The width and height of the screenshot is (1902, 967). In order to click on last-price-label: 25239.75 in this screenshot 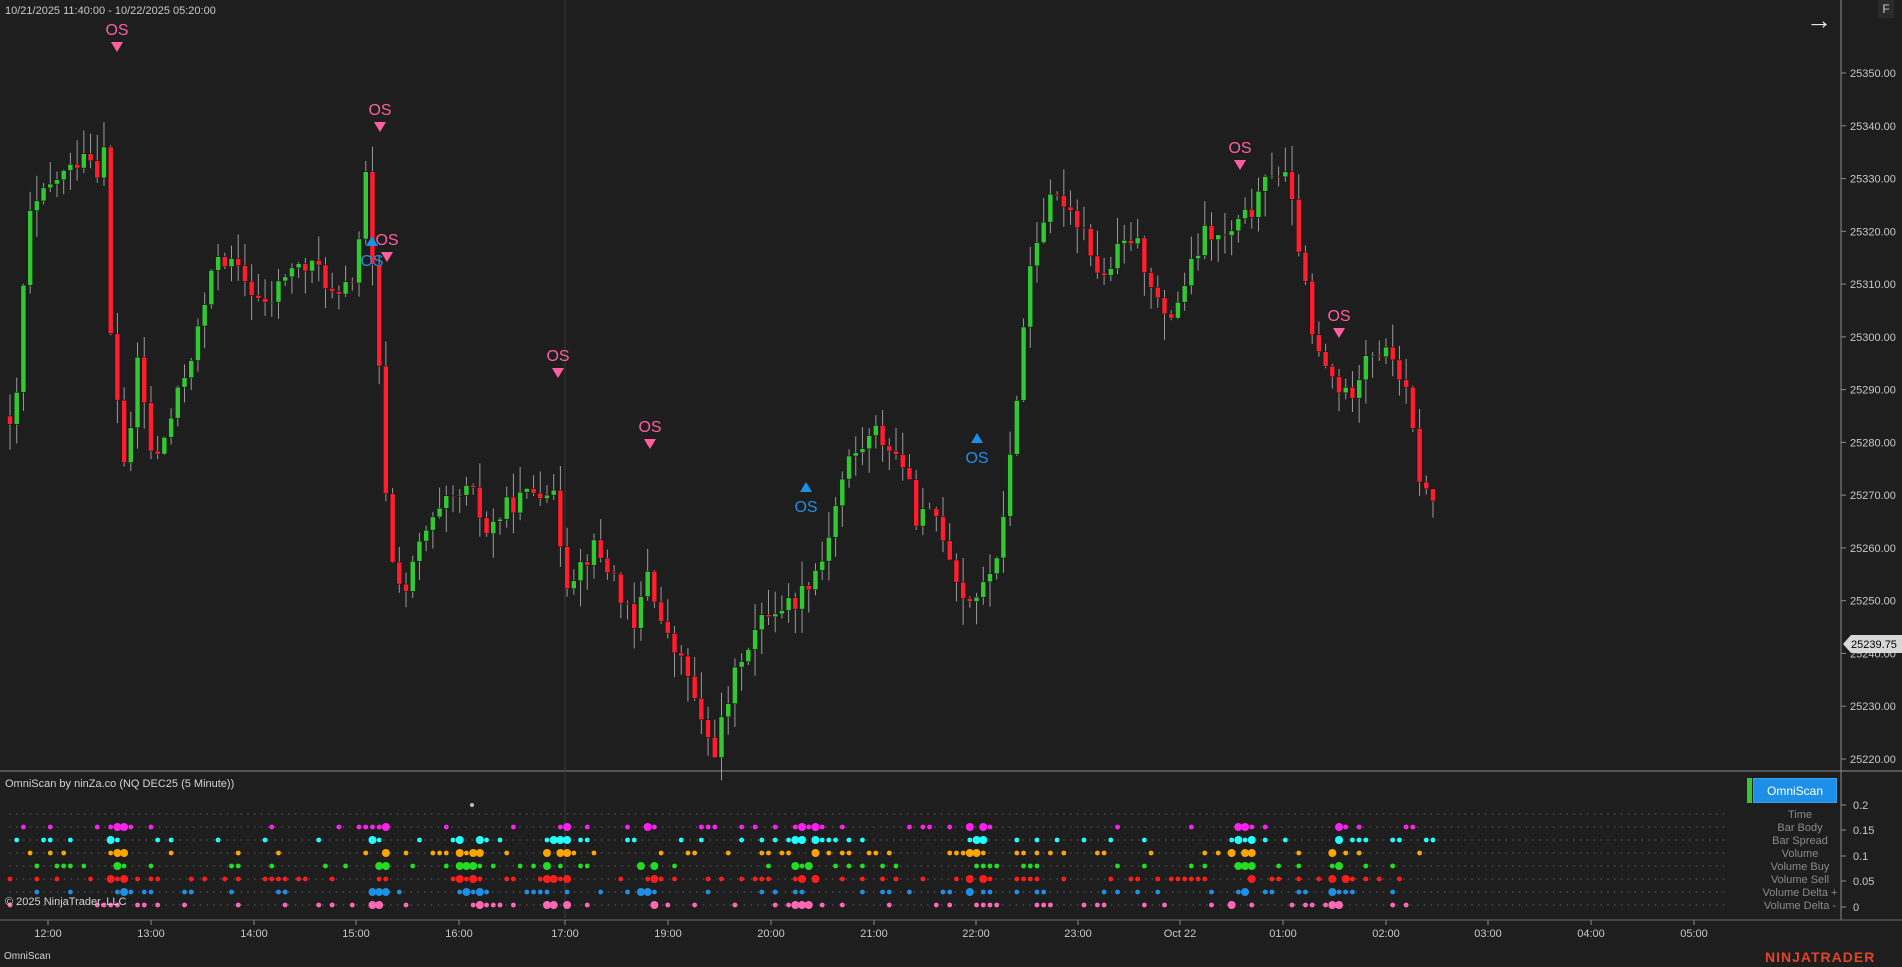, I will do `click(1874, 645)`.